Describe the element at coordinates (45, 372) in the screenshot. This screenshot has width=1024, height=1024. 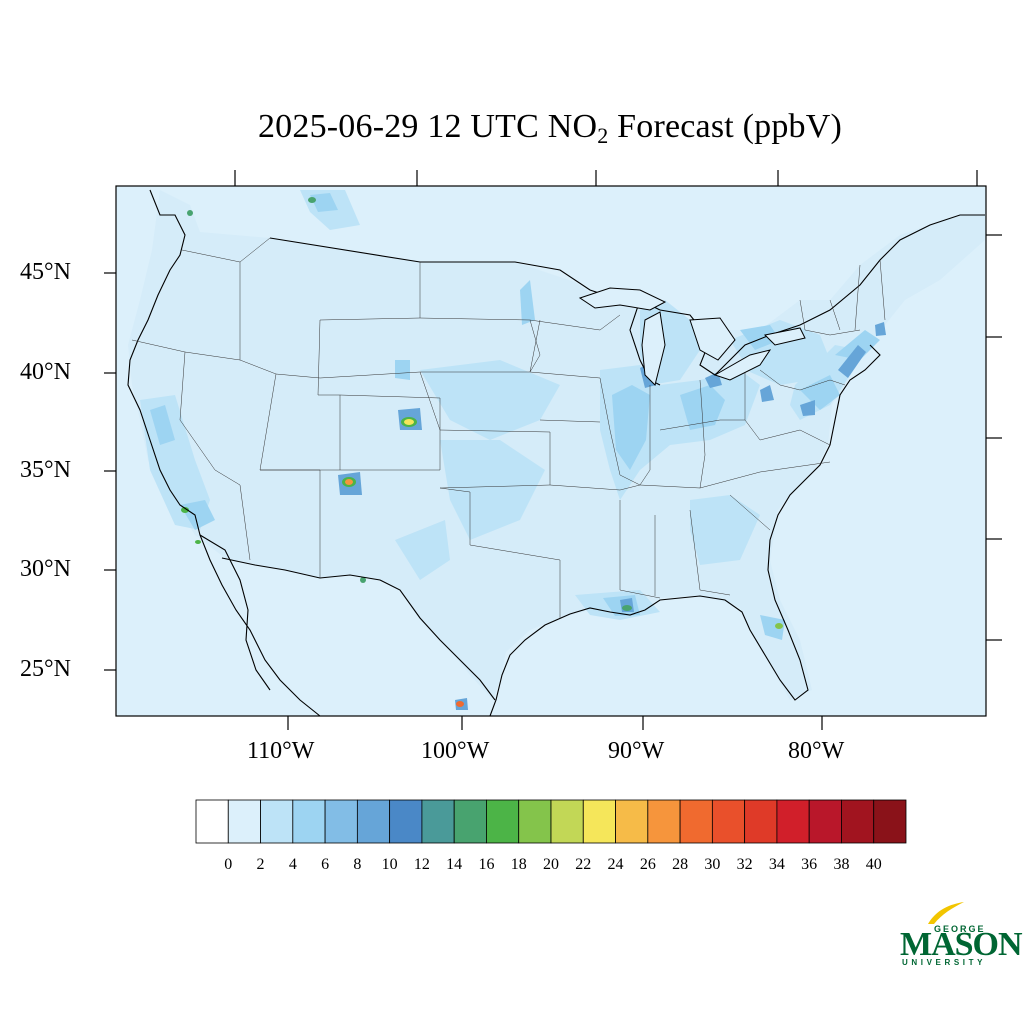
I see `lat-label-40n: 40°N` at that location.